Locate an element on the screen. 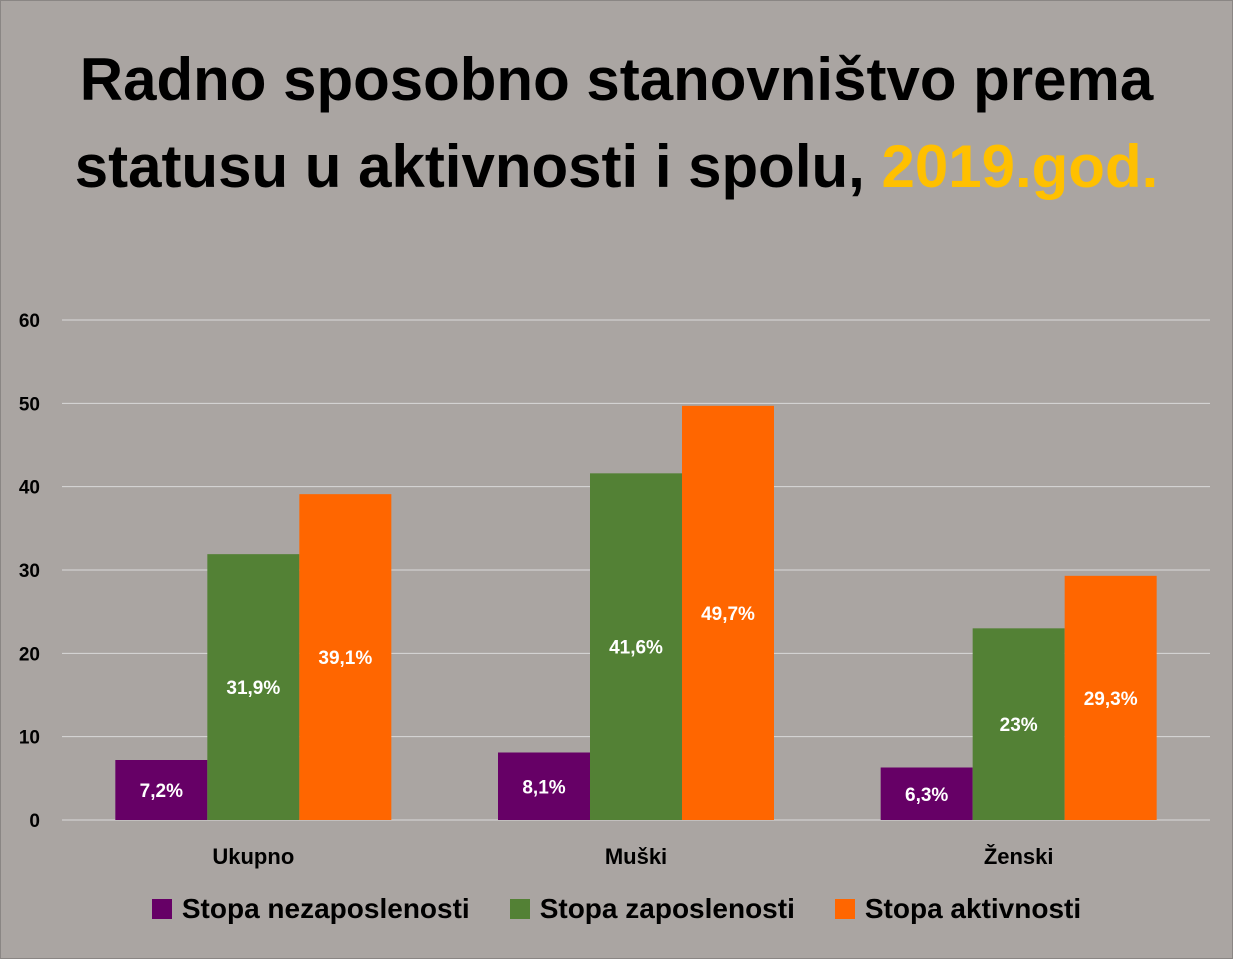 This screenshot has width=1233, height=959. x-tick-label: Muški is located at coordinates (636, 856).